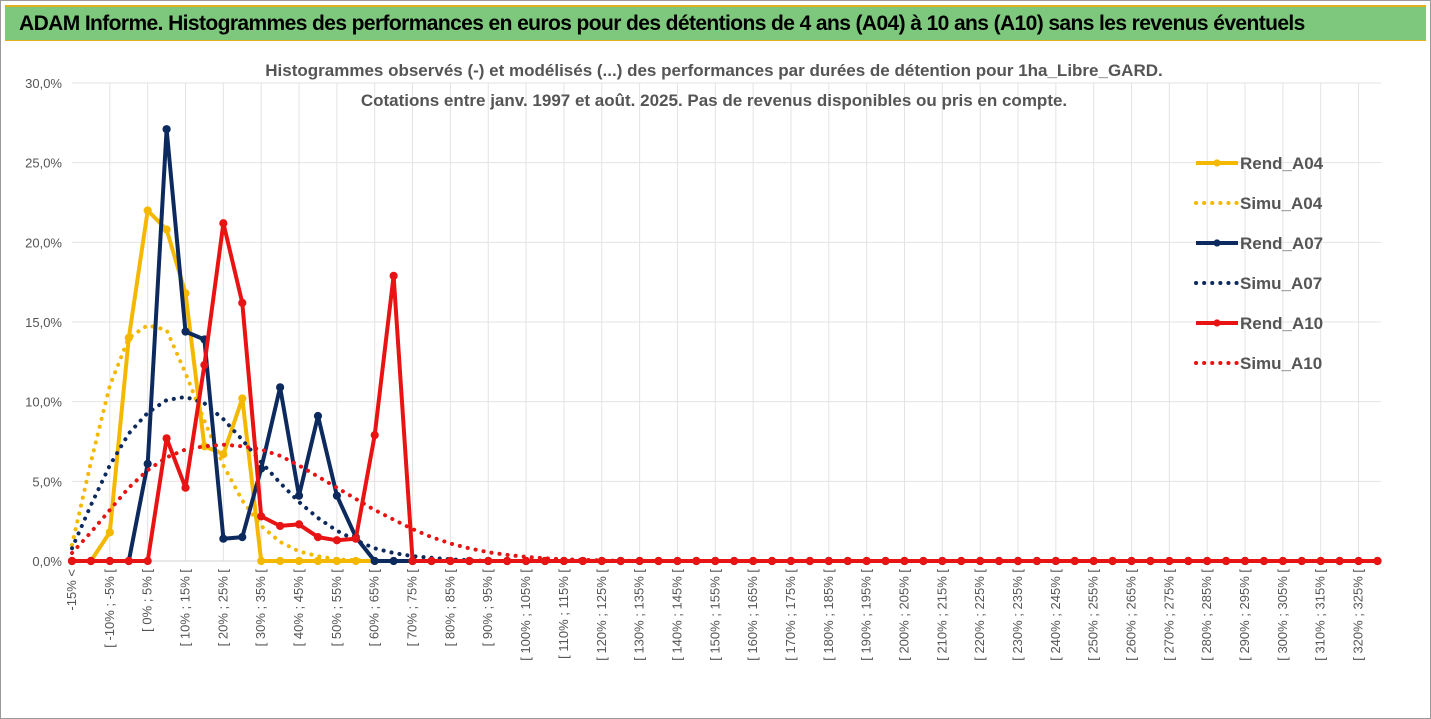 The height and width of the screenshot is (719, 1431). Describe the element at coordinates (43, 242) in the screenshot. I see `y-tick-label: 20,0%` at that location.